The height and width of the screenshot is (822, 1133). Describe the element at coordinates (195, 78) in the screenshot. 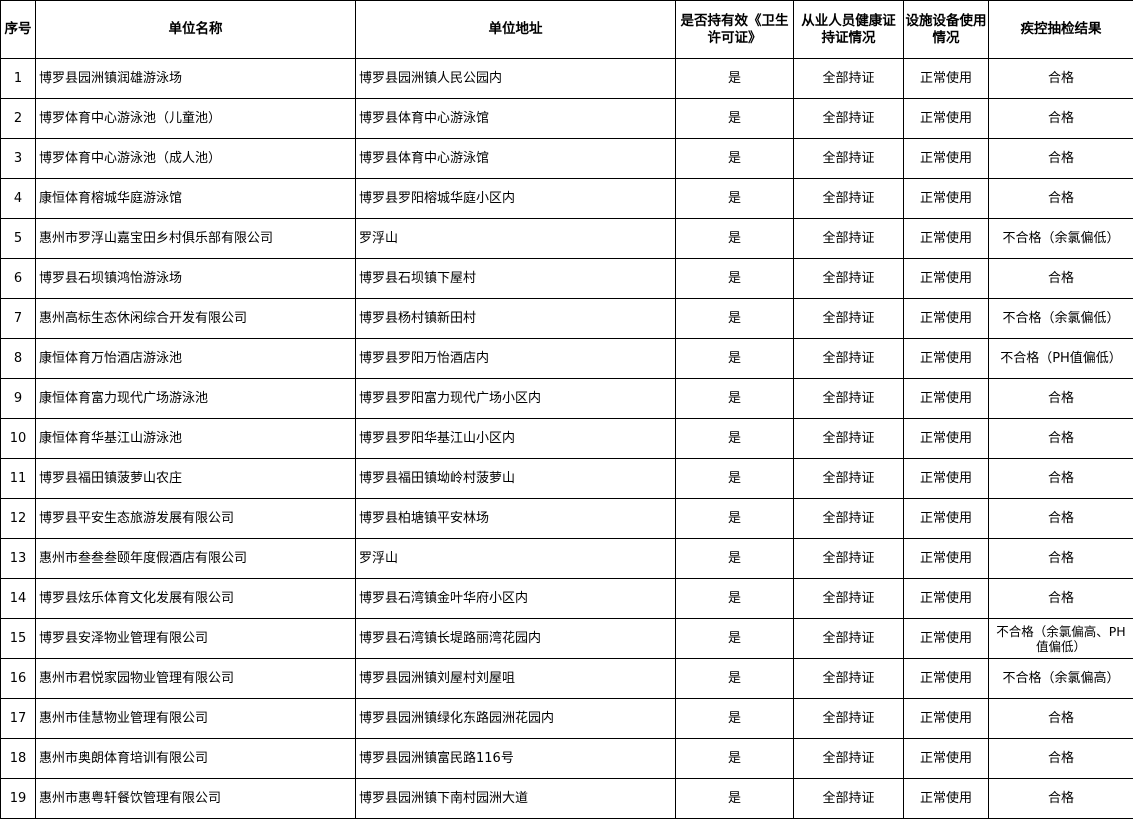

I see `cell-unit-name: 博罗县园洲镇润雄游泳场` at that location.